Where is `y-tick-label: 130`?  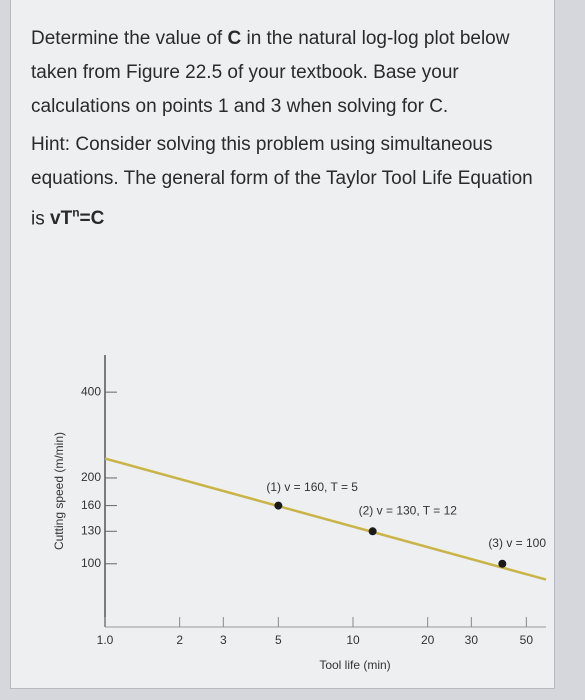 y-tick-label: 130 is located at coordinates (91, 530).